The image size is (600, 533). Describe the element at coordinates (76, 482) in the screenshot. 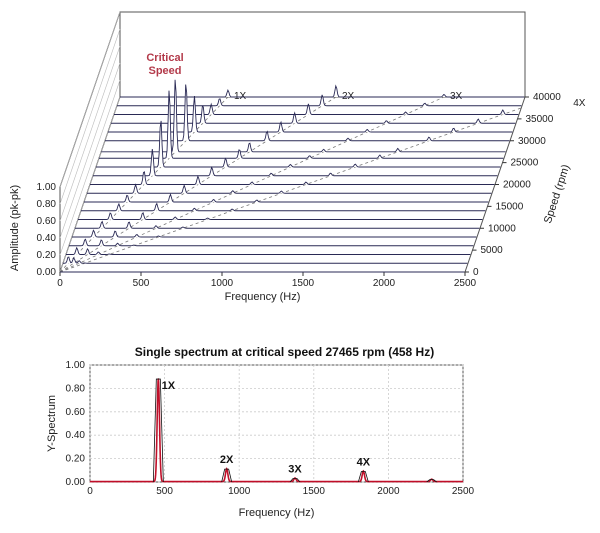

I see `y-tick-label: 0.00` at that location.